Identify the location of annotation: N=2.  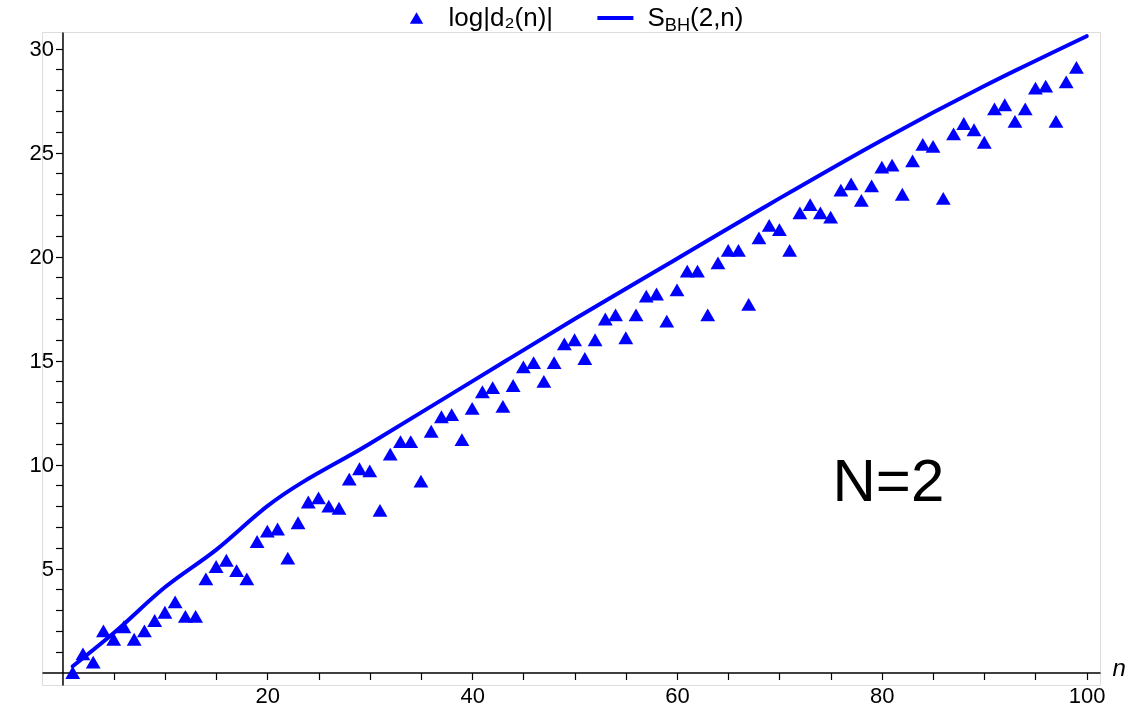
(888, 480).